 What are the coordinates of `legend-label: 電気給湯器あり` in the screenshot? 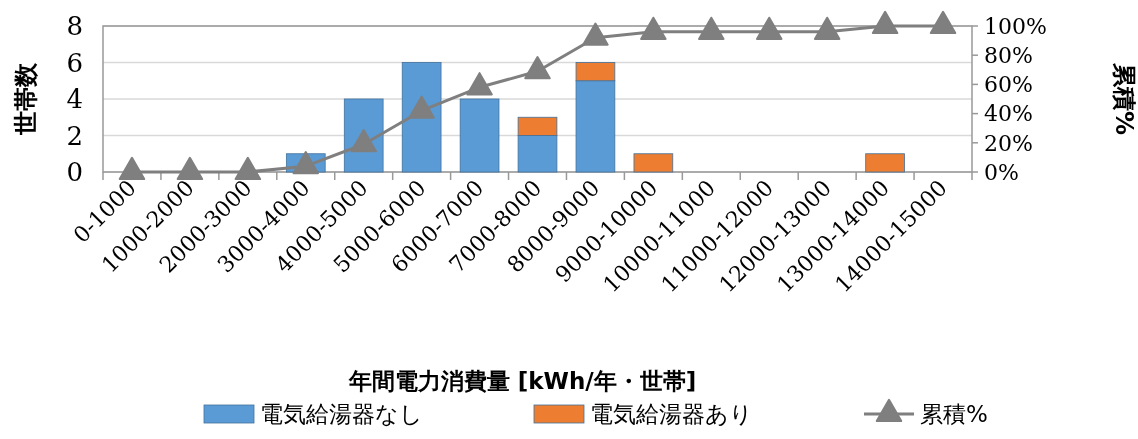 It's located at (671, 414).